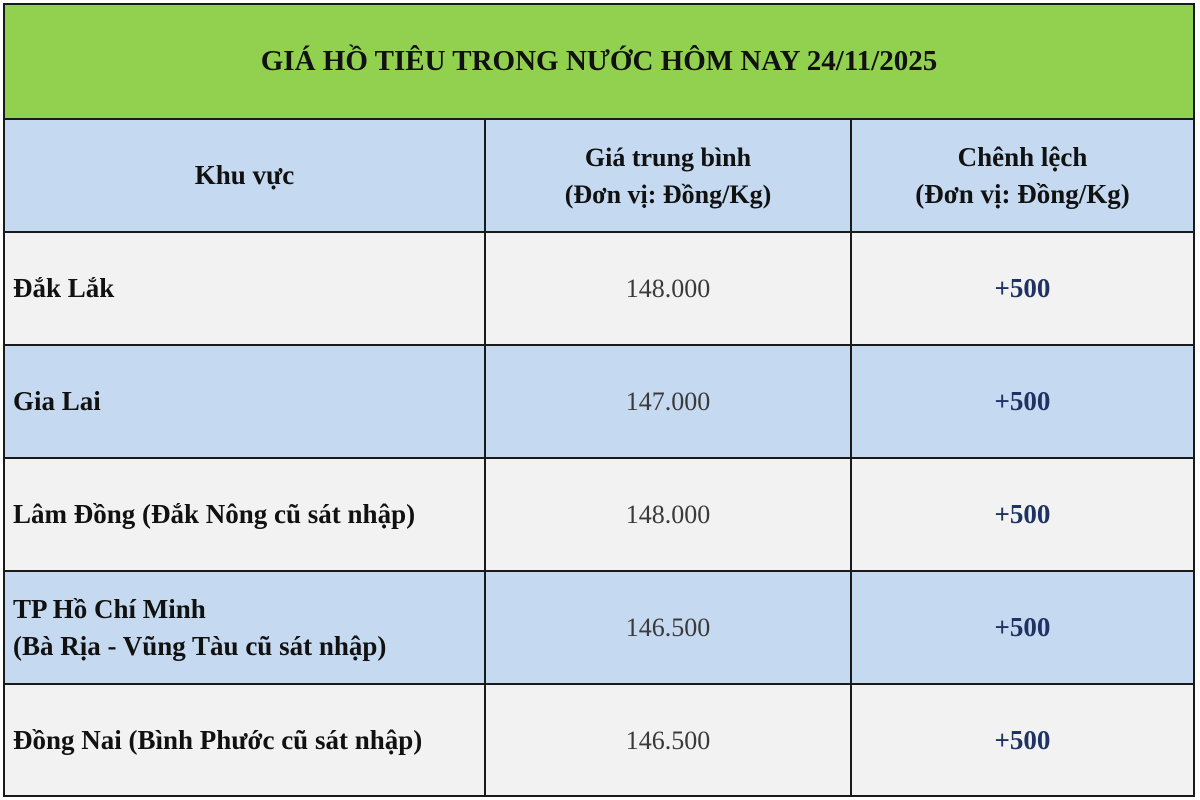  I want to click on region-name: Lâm Đồng (Đắk Nông cũ sát nhập), so click(214, 514).